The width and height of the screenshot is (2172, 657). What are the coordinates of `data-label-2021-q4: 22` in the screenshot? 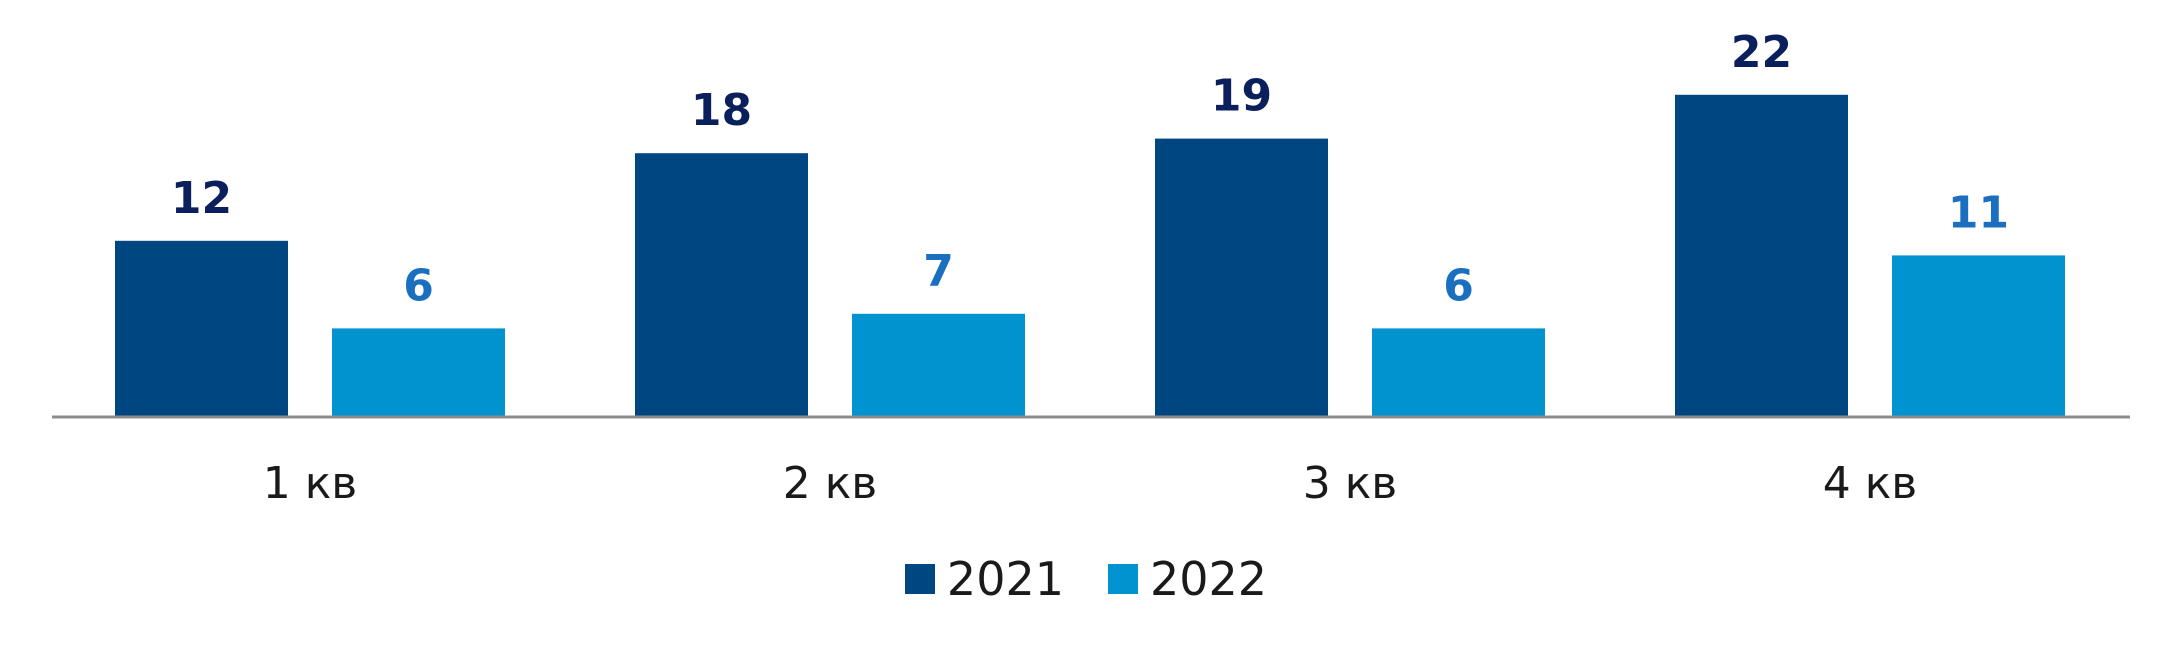 It's located at (1761, 52).